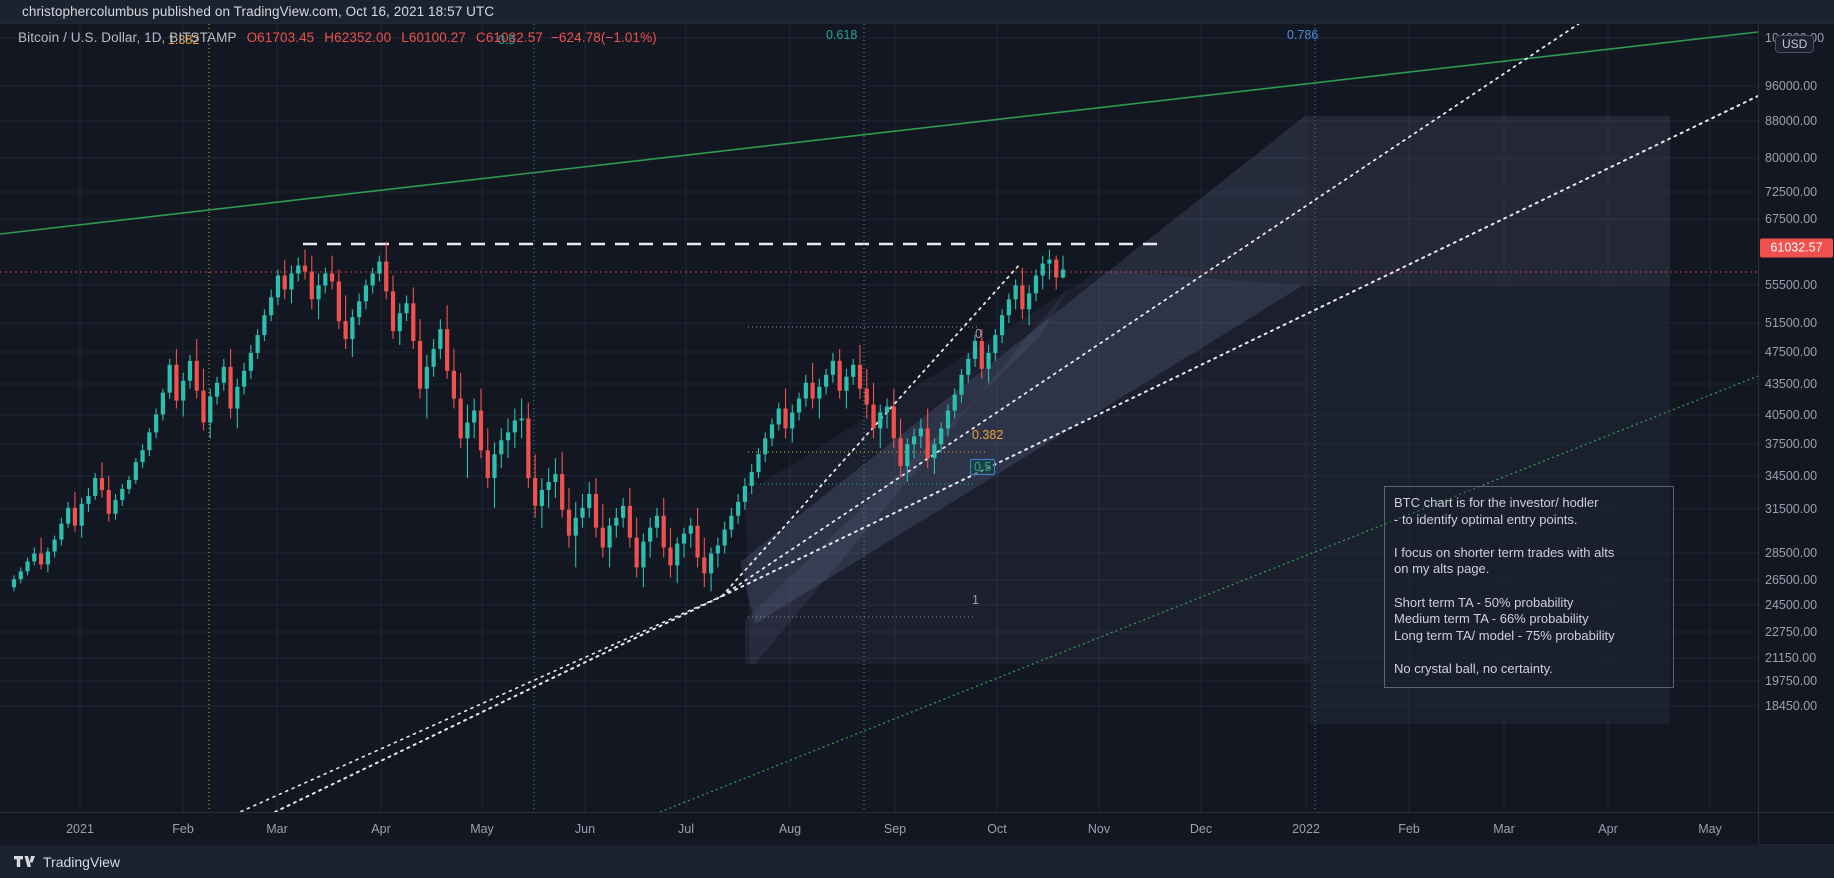 Image resolution: width=1834 pixels, height=878 pixels. I want to click on rising-channel-lower-shape, so click(1027, 467).